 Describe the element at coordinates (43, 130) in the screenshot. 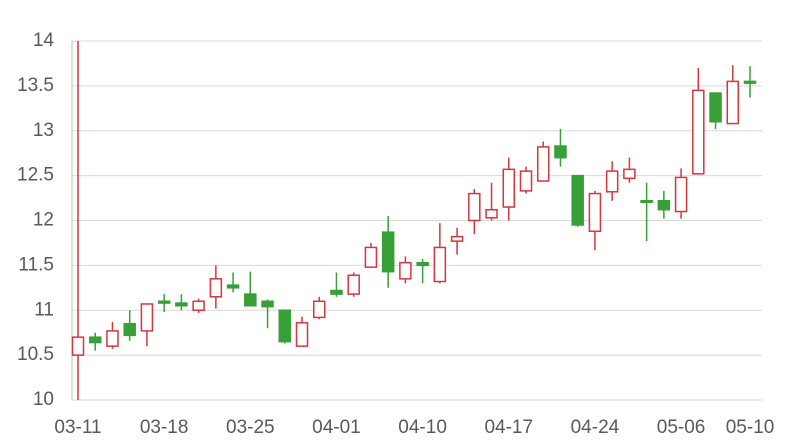

I see `y-tick-label: 13` at that location.